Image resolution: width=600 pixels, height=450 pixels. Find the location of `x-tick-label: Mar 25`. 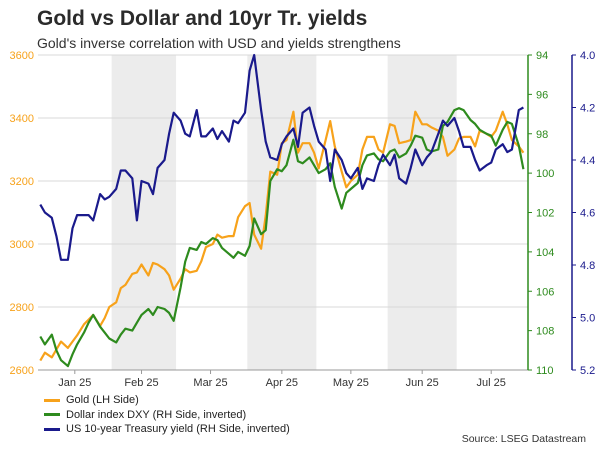

x-tick-label: Mar 25 is located at coordinates (210, 383).